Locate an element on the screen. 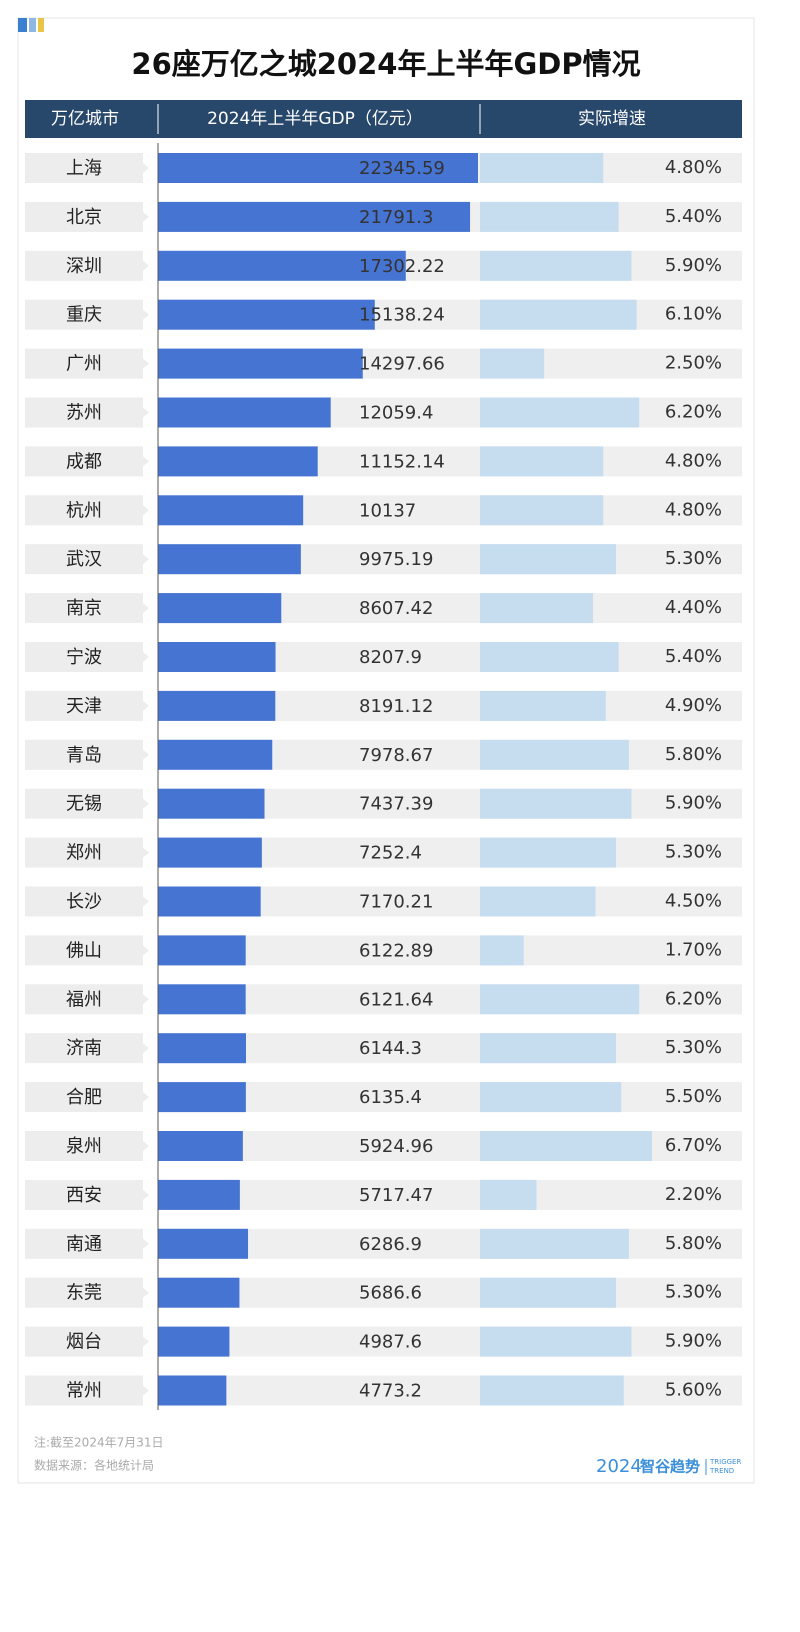  category-label: 苏州 is located at coordinates (84, 413).